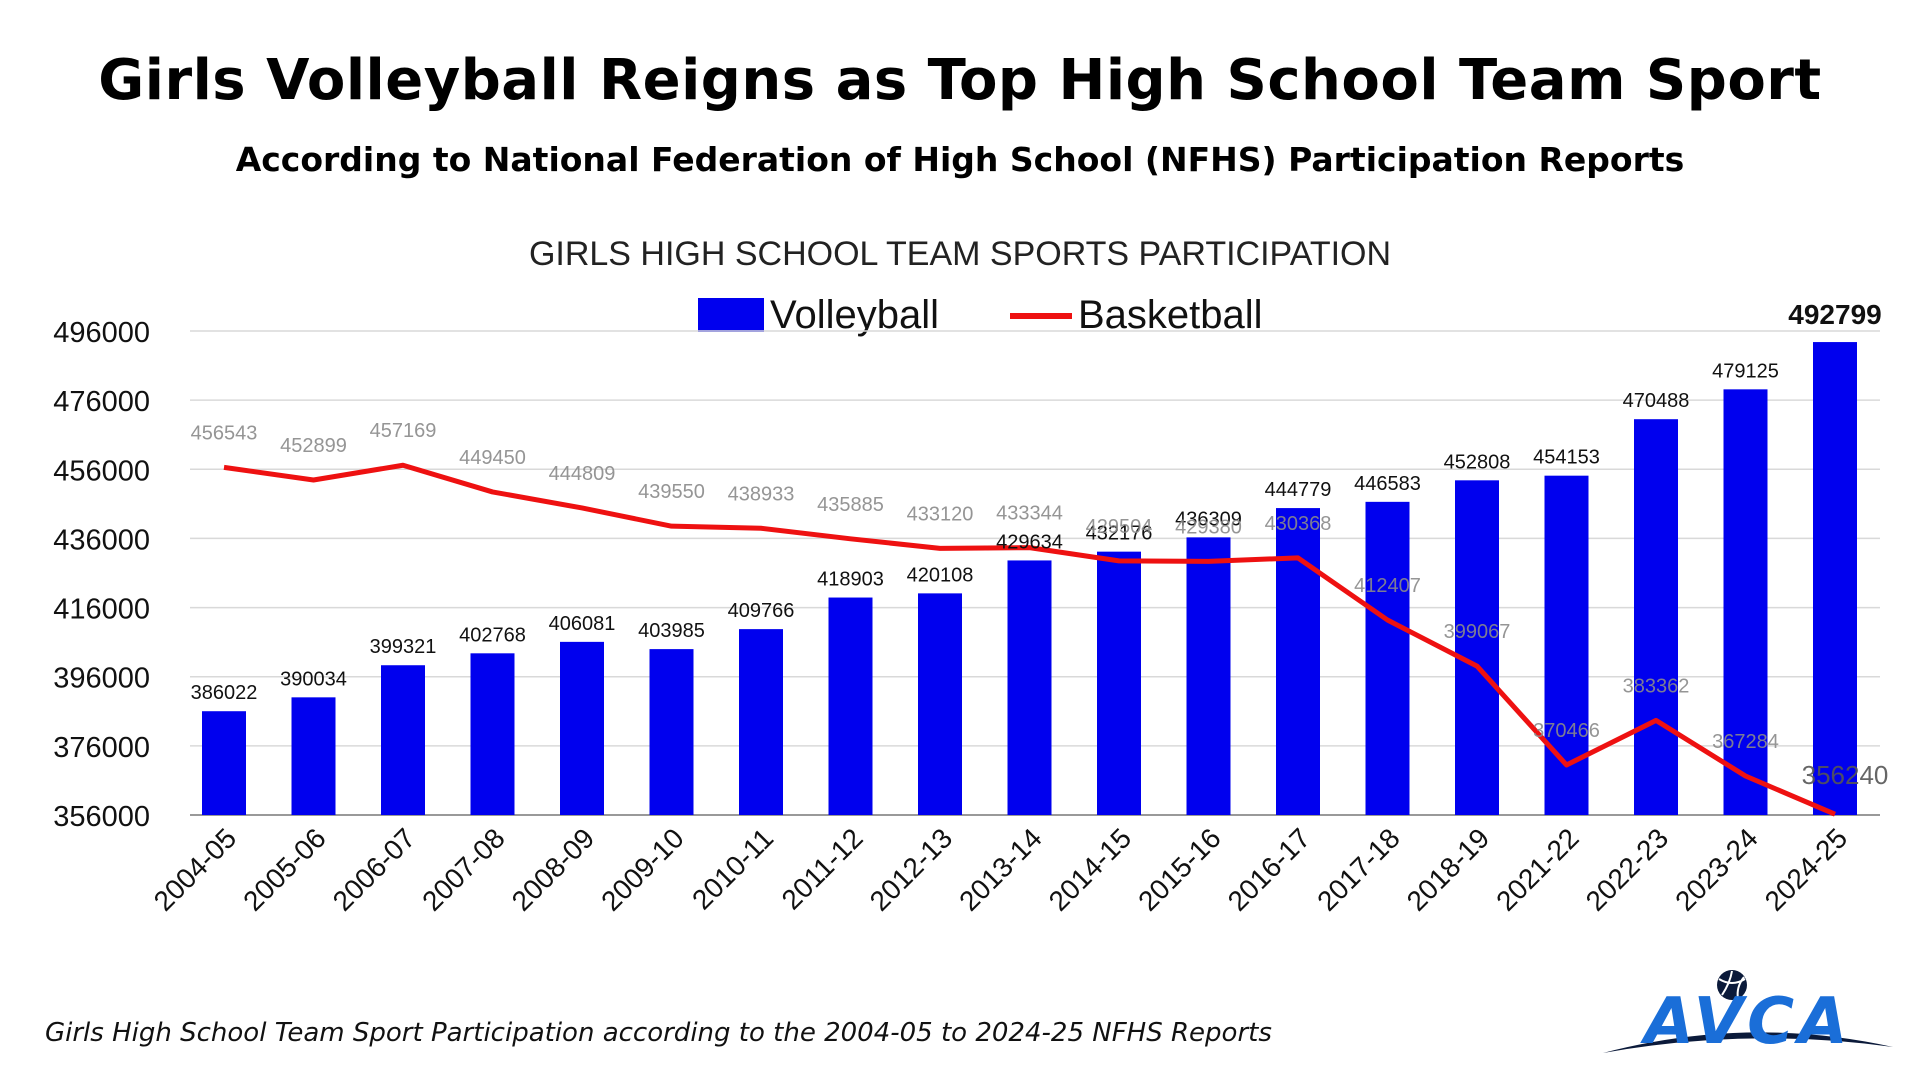  I want to click on x-tick-label: 2006-07, so click(374, 869).